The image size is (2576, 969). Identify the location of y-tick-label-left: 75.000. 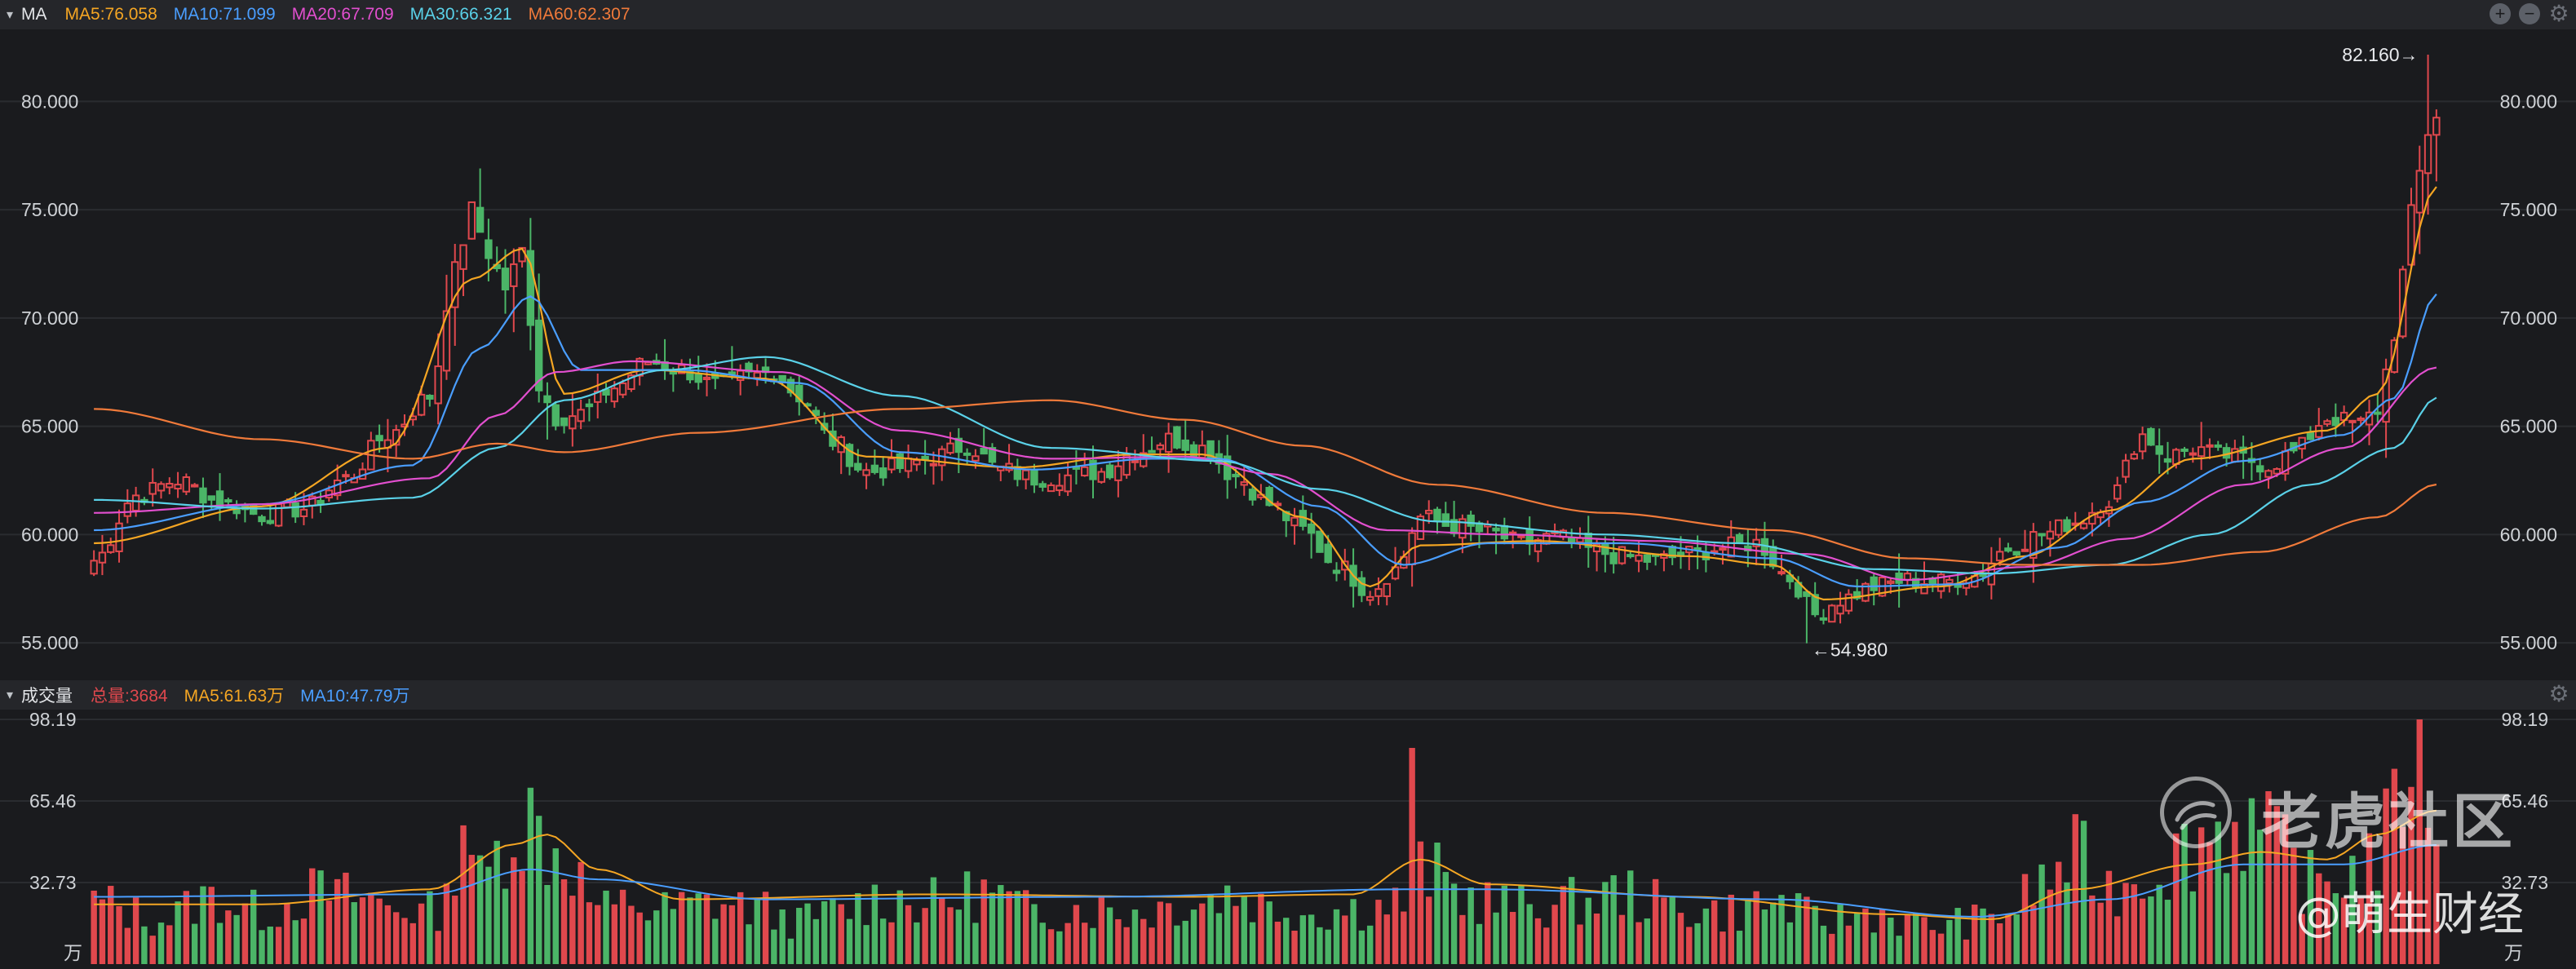
(49, 209).